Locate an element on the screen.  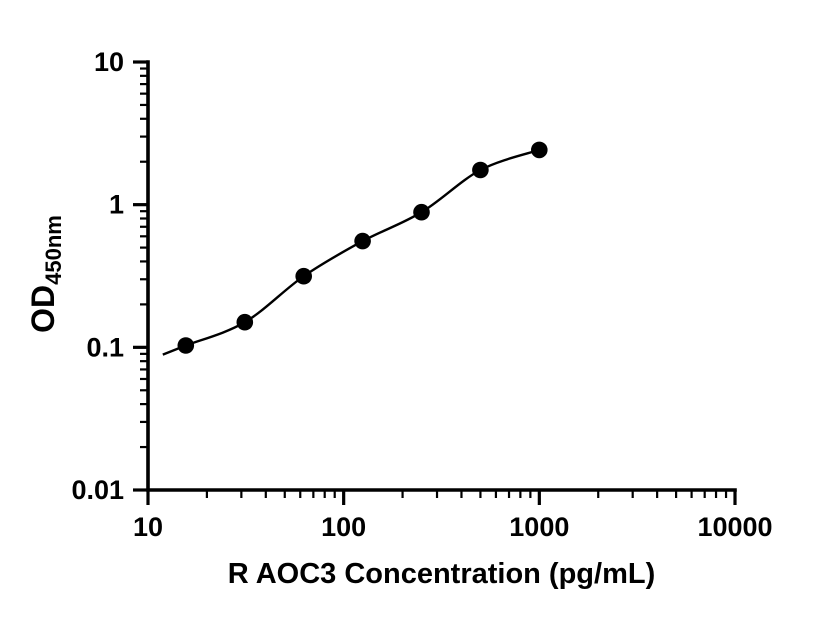
x-tick-label: 1000 is located at coordinates (539, 527).